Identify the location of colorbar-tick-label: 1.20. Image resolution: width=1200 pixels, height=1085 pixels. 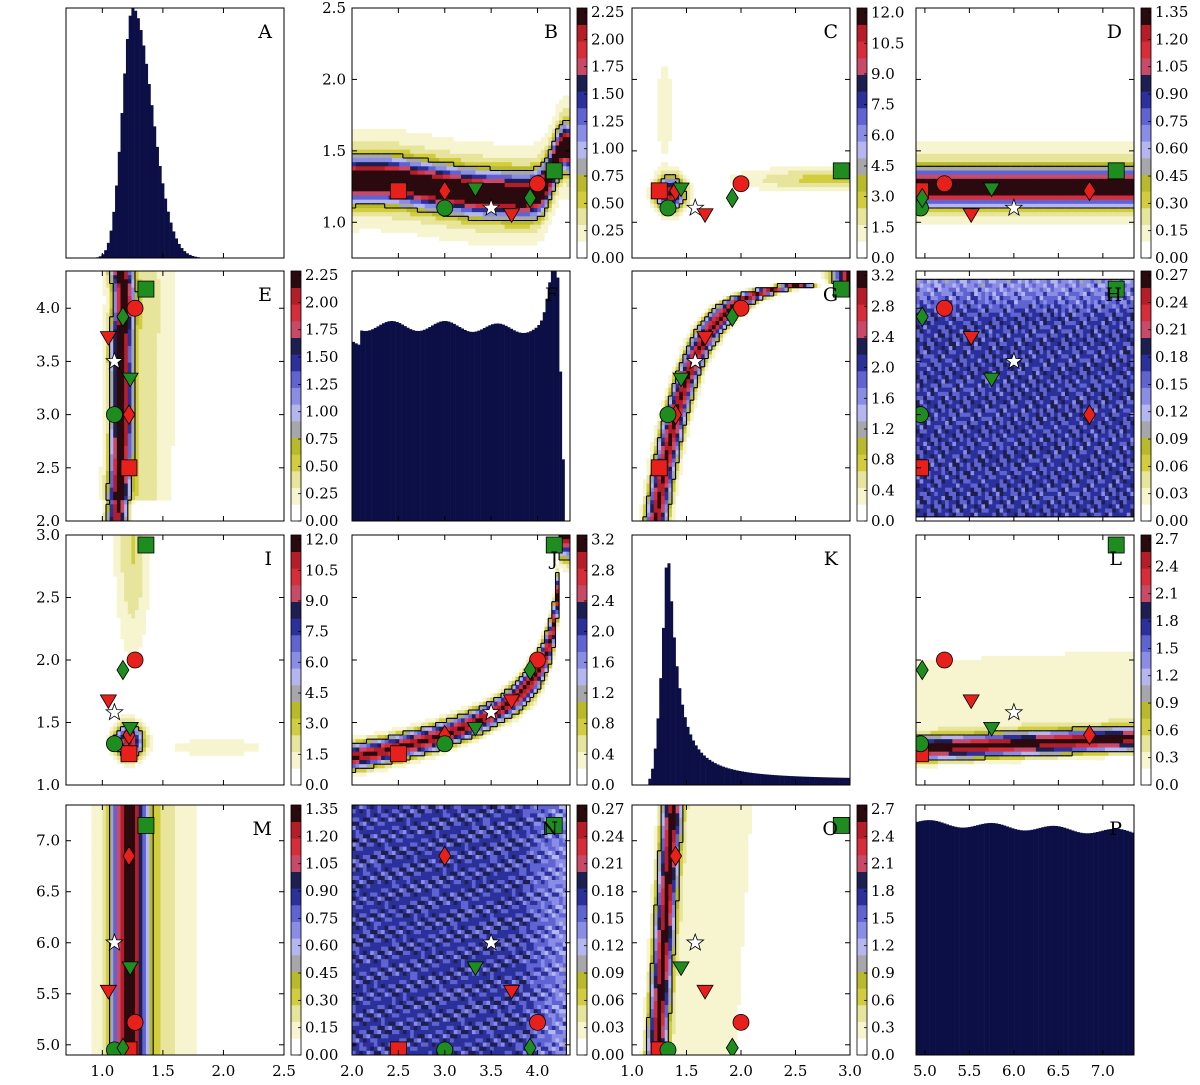
(1171, 39).